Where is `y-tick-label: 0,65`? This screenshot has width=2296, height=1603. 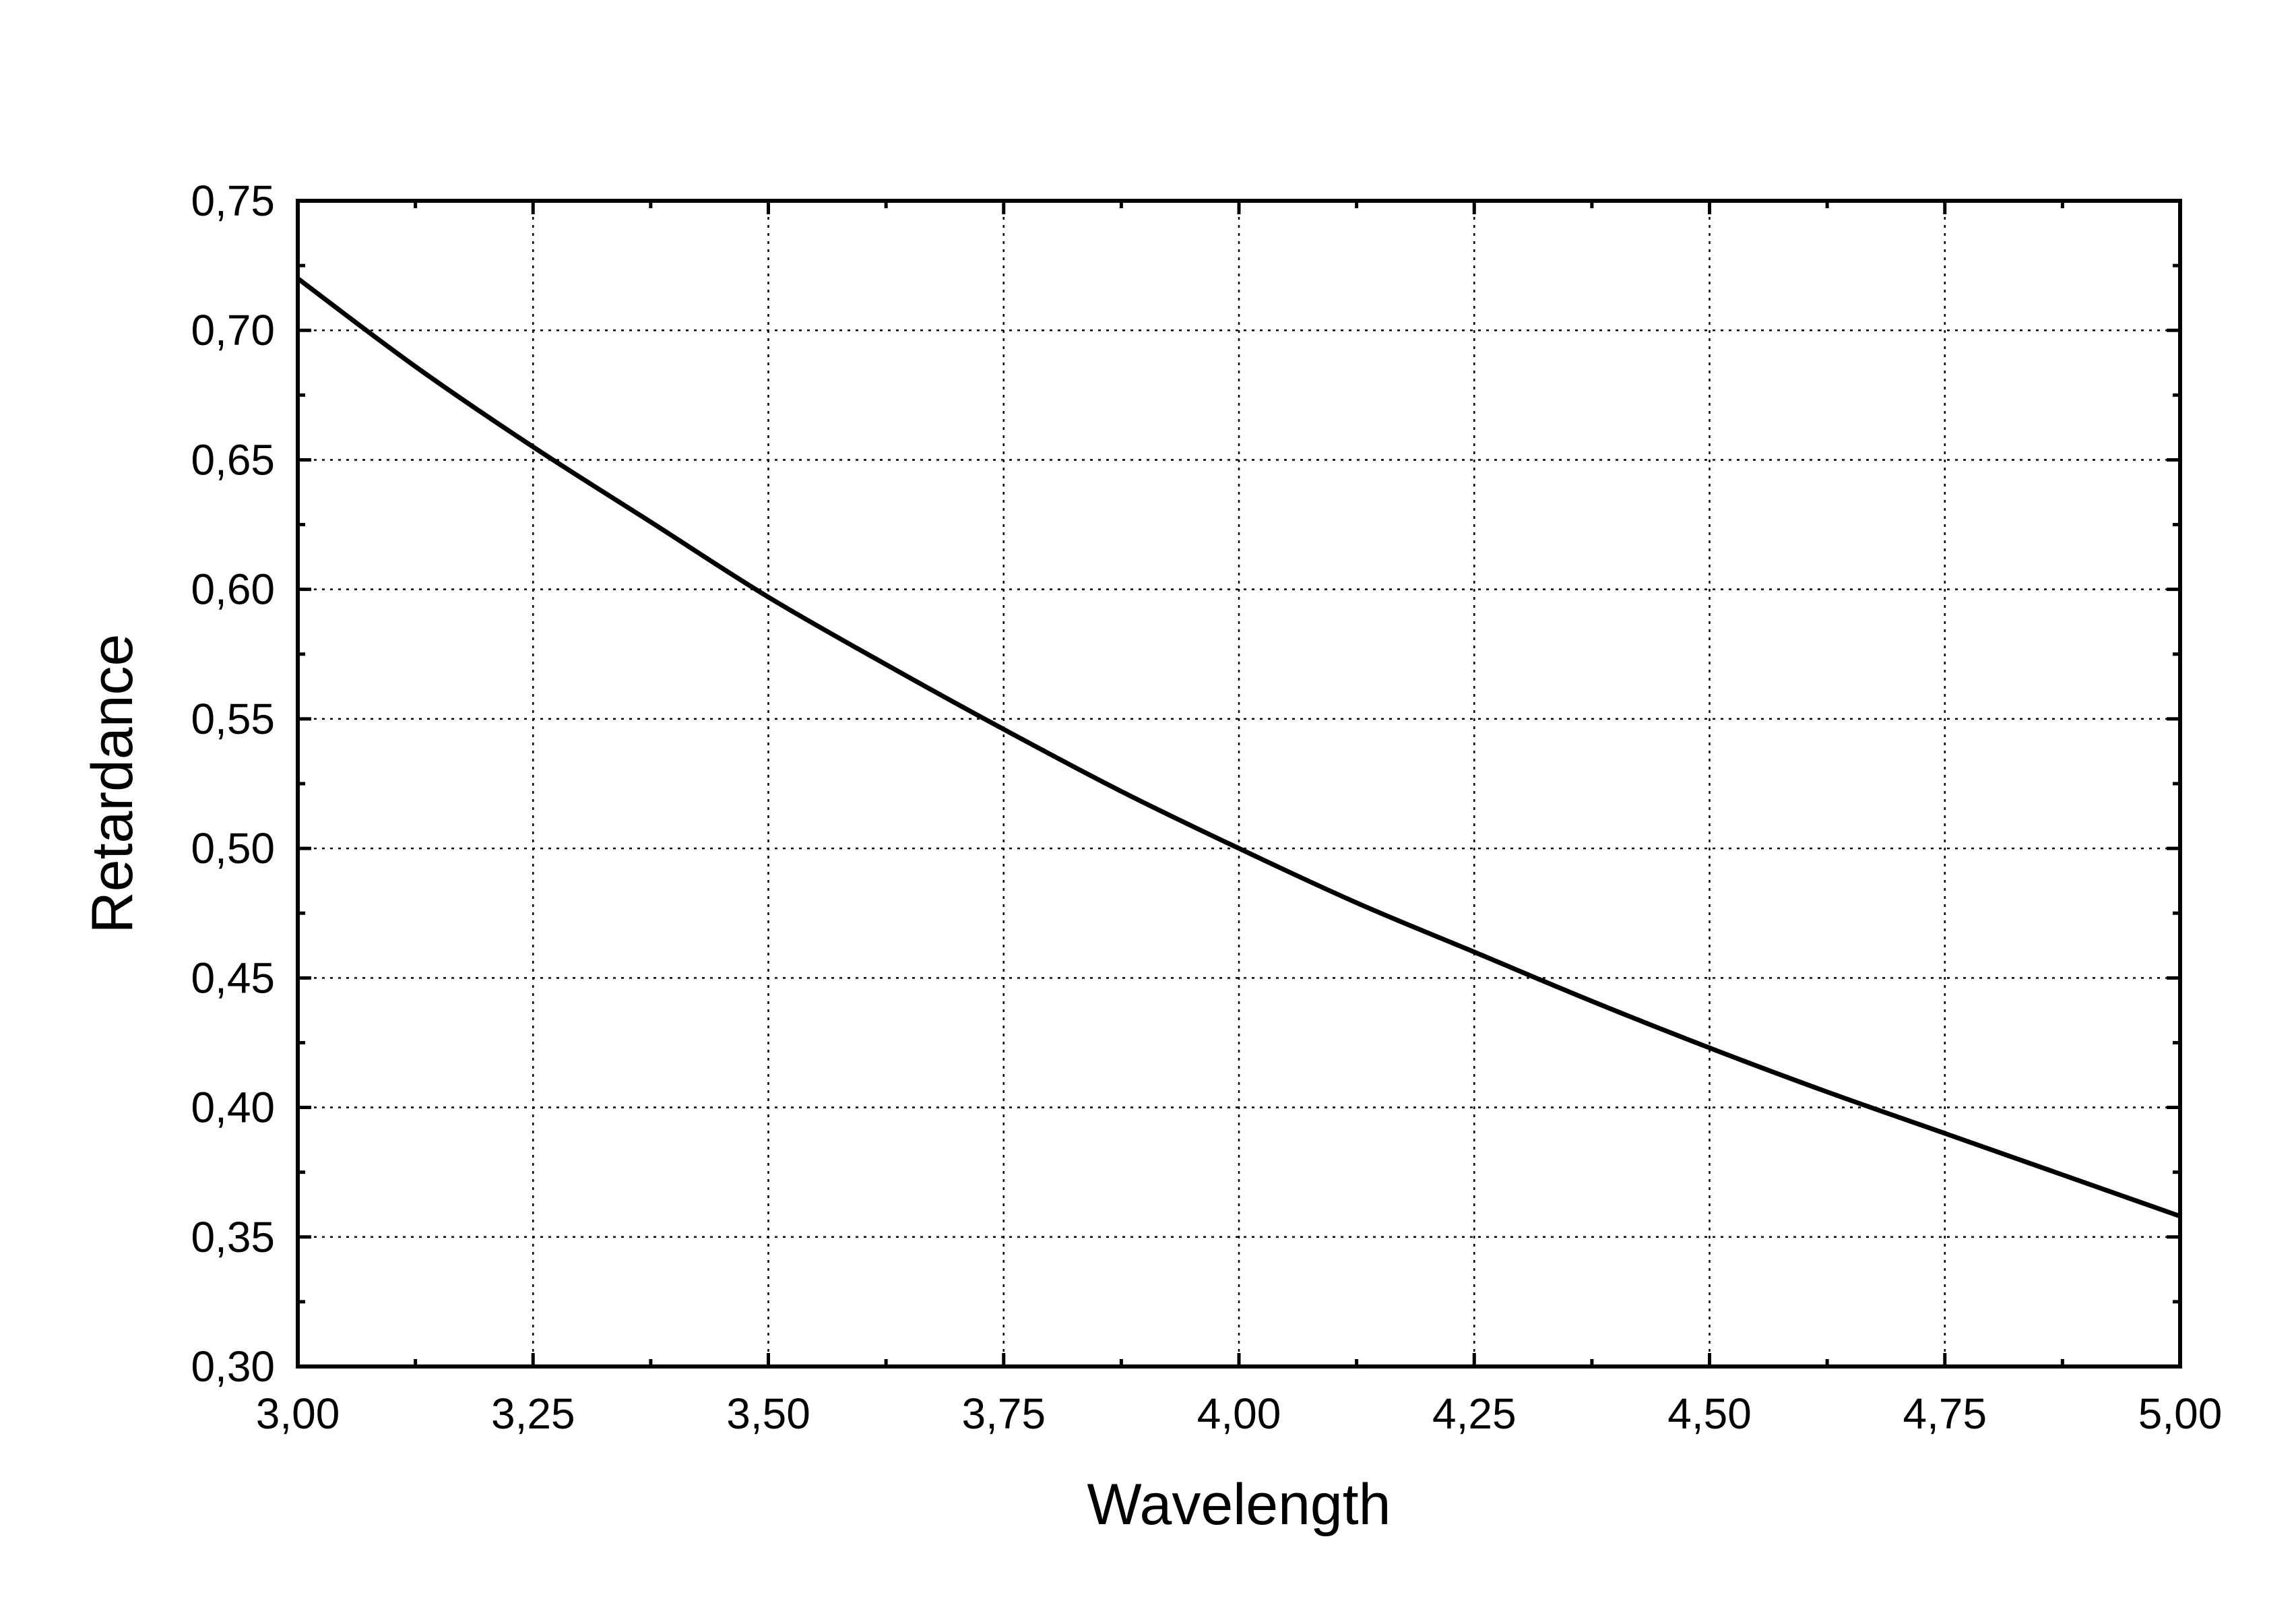 y-tick-label: 0,65 is located at coordinates (233, 459).